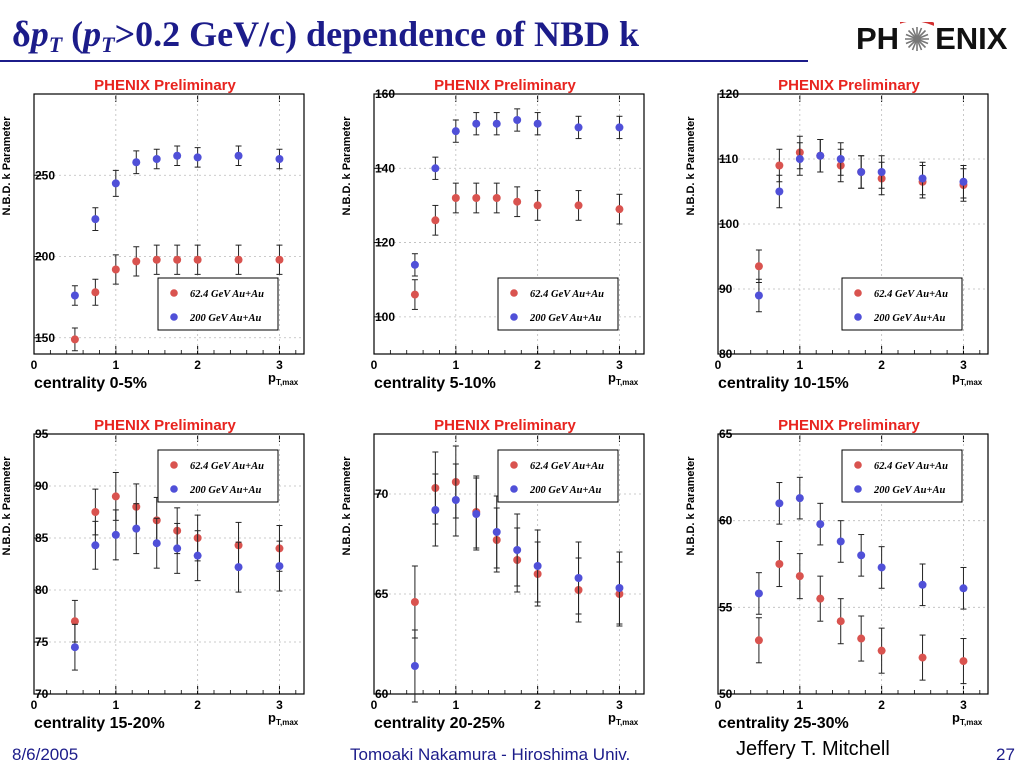 The height and width of the screenshot is (768, 1024). What do you see at coordinates (813, 749) in the screenshot?
I see `speaker-name: Jeffery T. Mitchell` at bounding box center [813, 749].